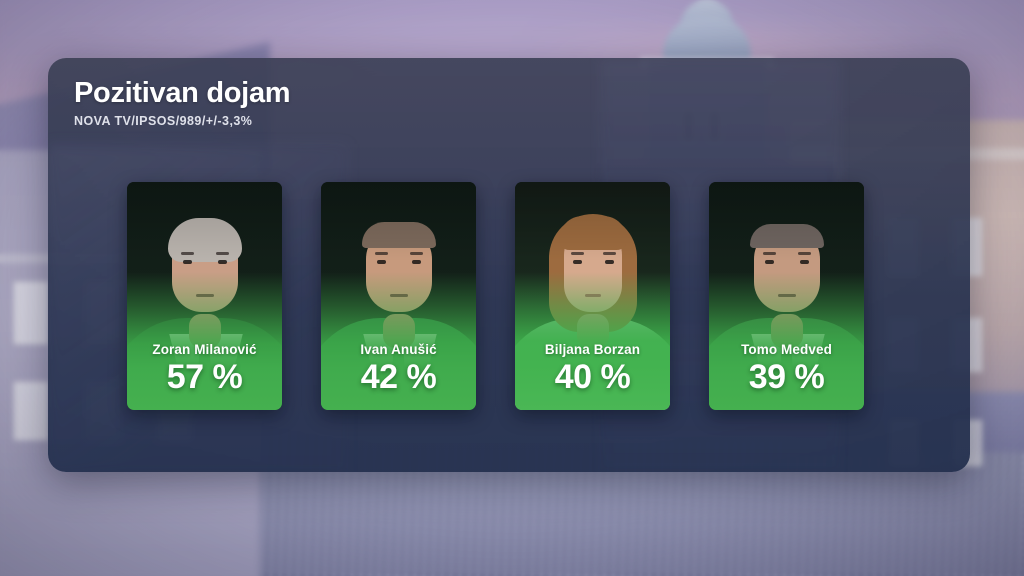 The height and width of the screenshot is (576, 1024). I want to click on candidate-card: Ivan Anušić 42 %, so click(398, 296).